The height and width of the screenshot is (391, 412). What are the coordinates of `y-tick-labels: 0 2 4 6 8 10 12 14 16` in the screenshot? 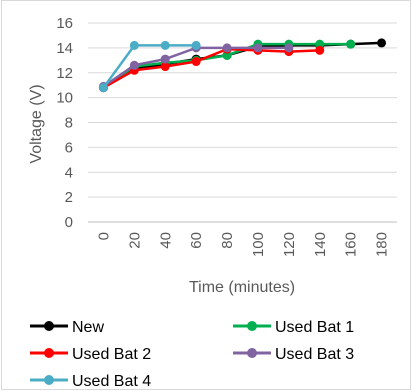 It's located at (64, 123).